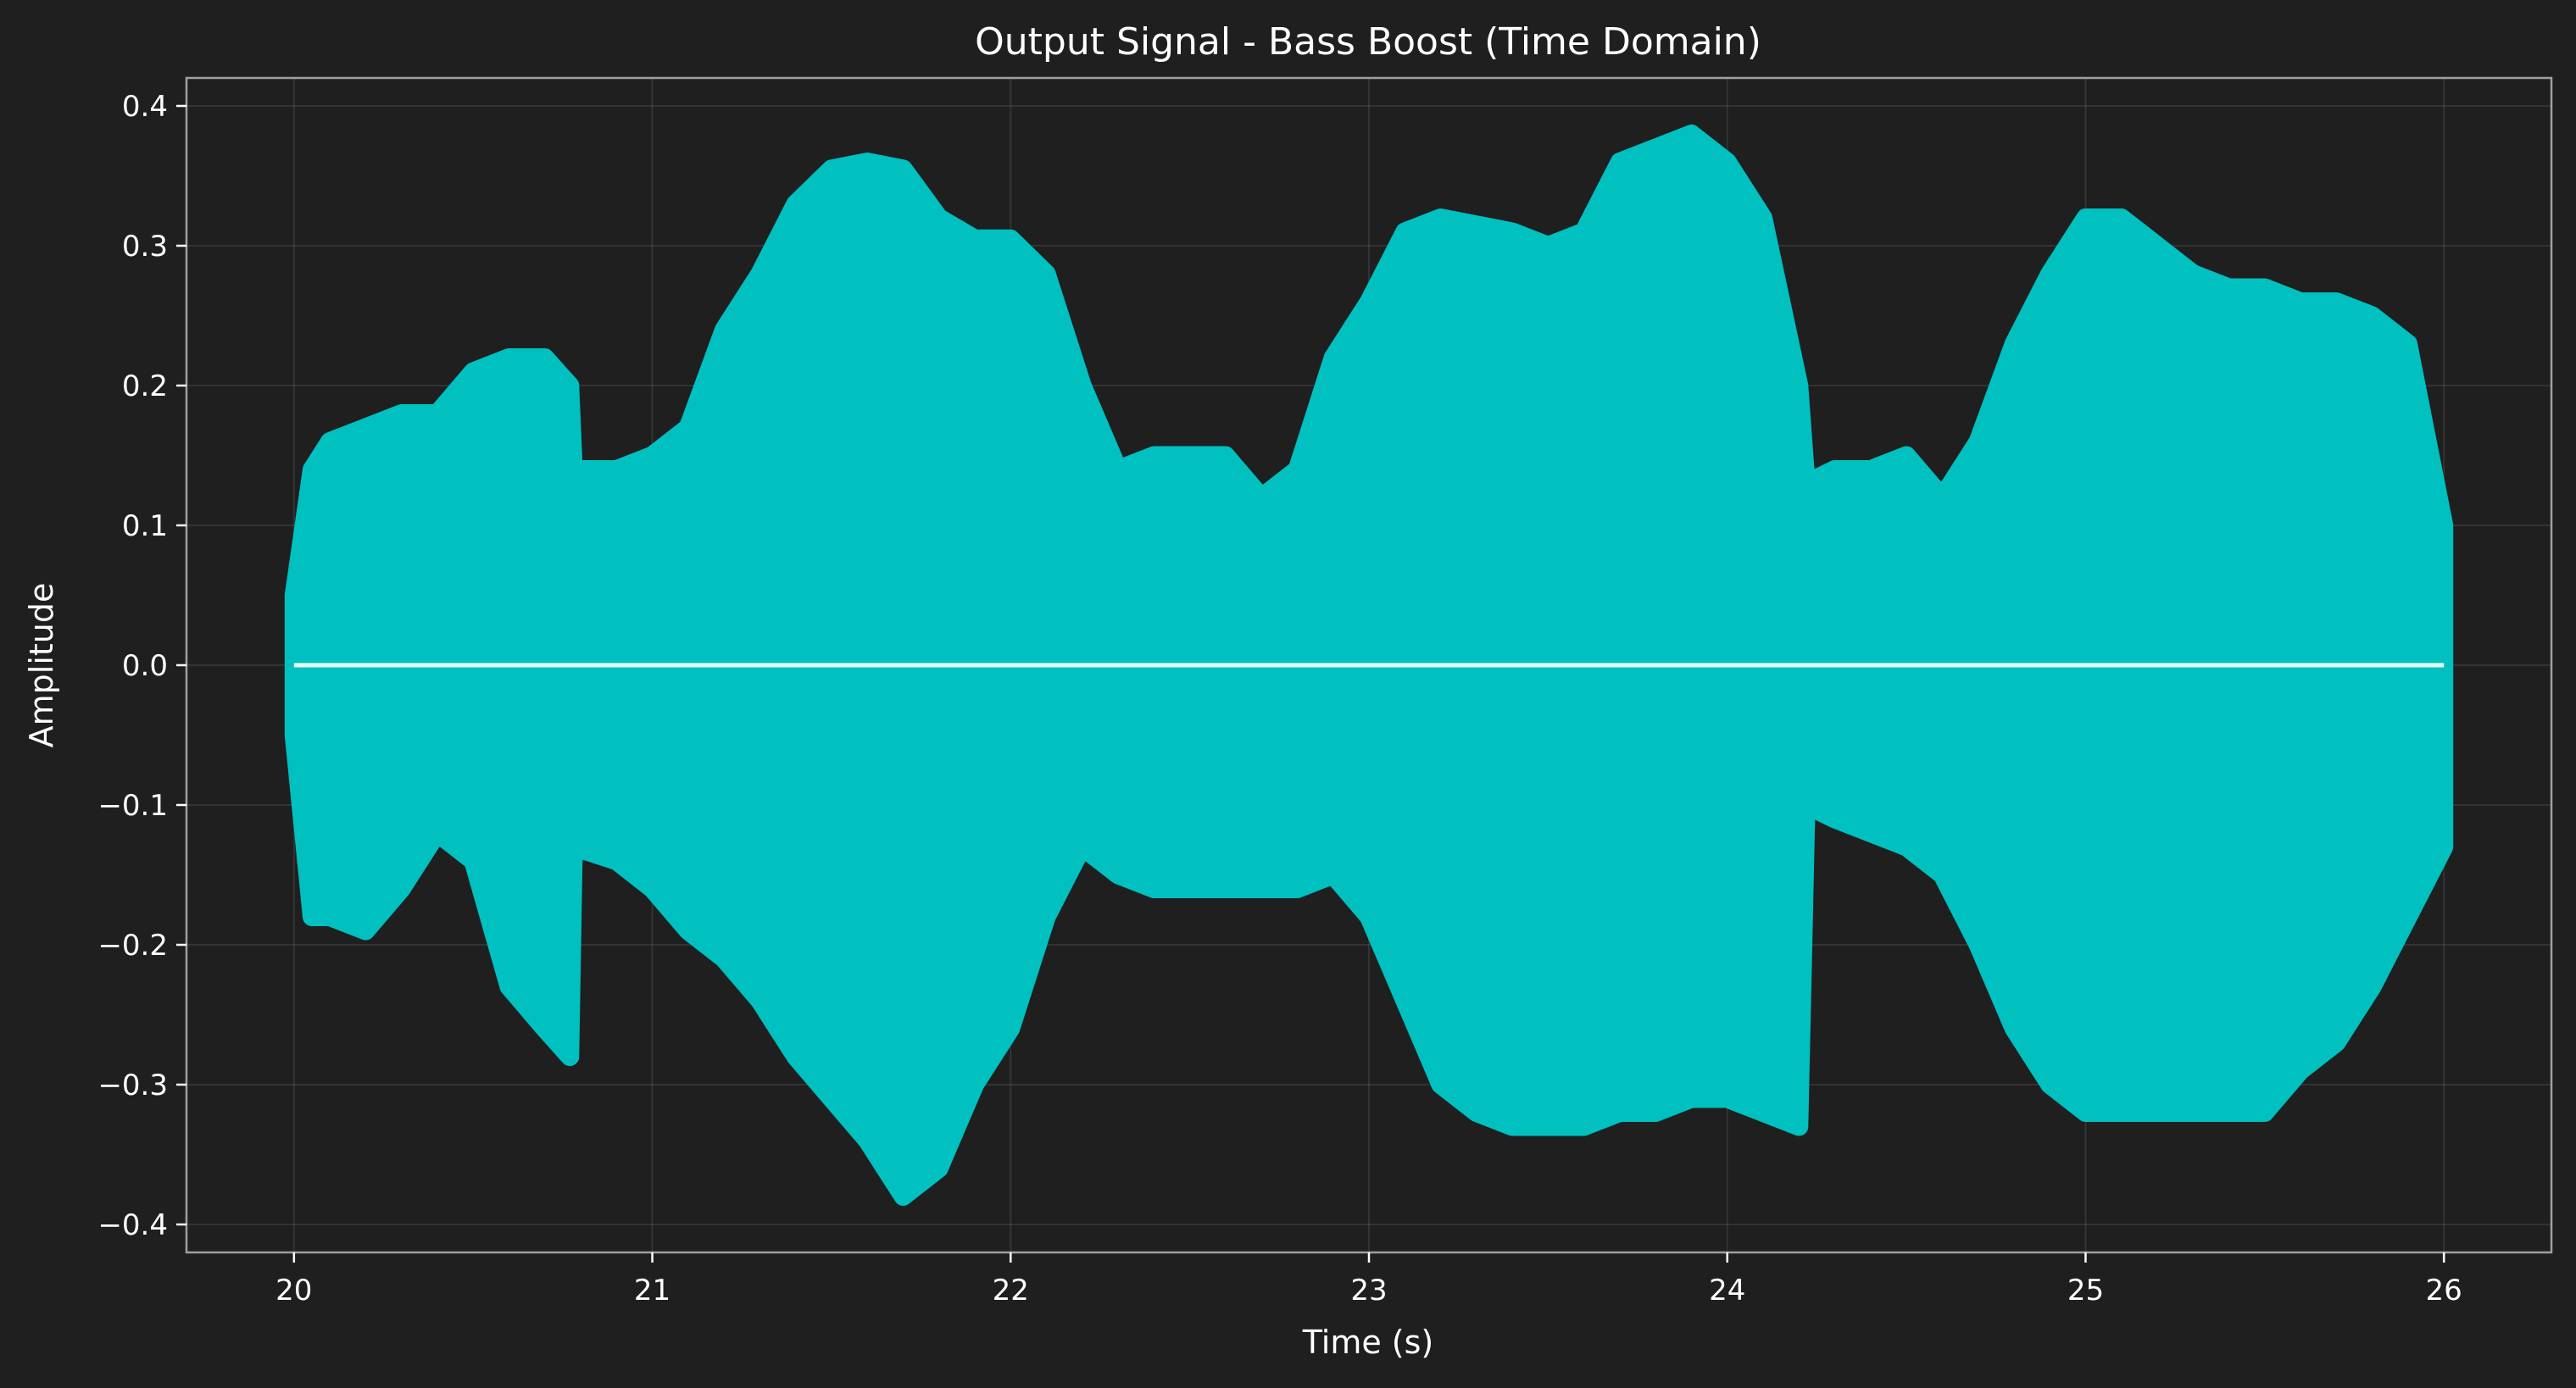  Describe the element at coordinates (145, 107) in the screenshot. I see `y-tick-label: 0.4` at that location.